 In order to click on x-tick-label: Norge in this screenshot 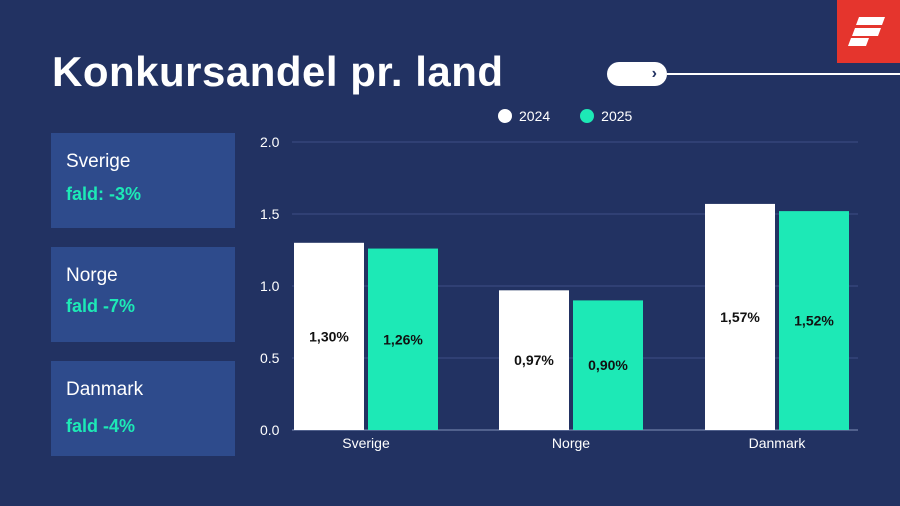, I will do `click(571, 443)`.